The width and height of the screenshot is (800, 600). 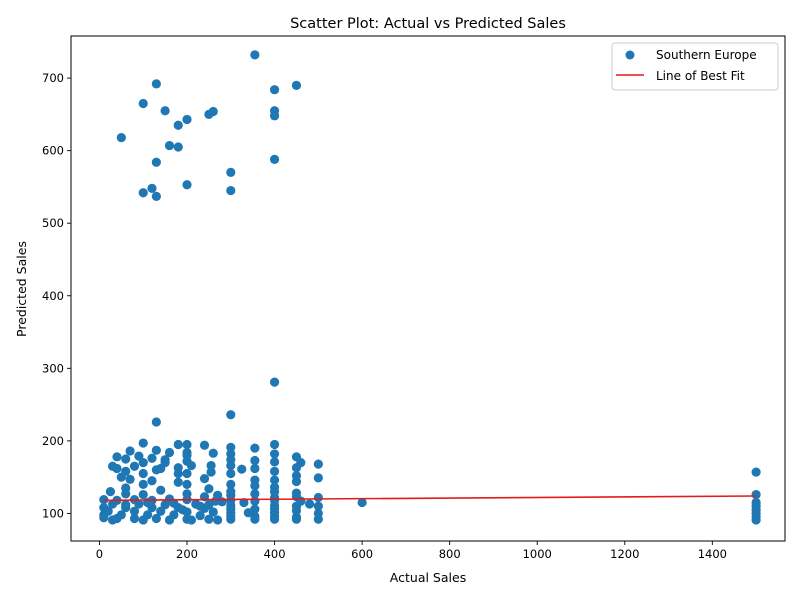 I want to click on y-axis-label: Predicted Sales, so click(x=21, y=289).